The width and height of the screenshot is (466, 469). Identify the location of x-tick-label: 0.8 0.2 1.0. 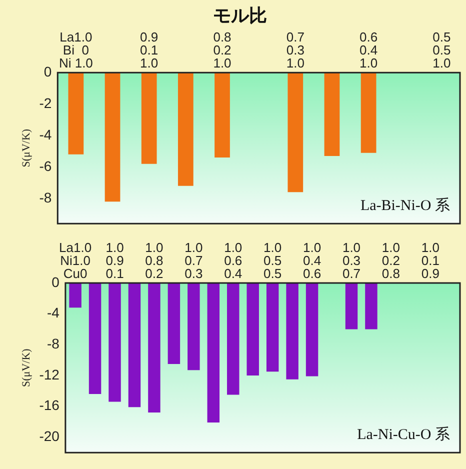
(222, 50).